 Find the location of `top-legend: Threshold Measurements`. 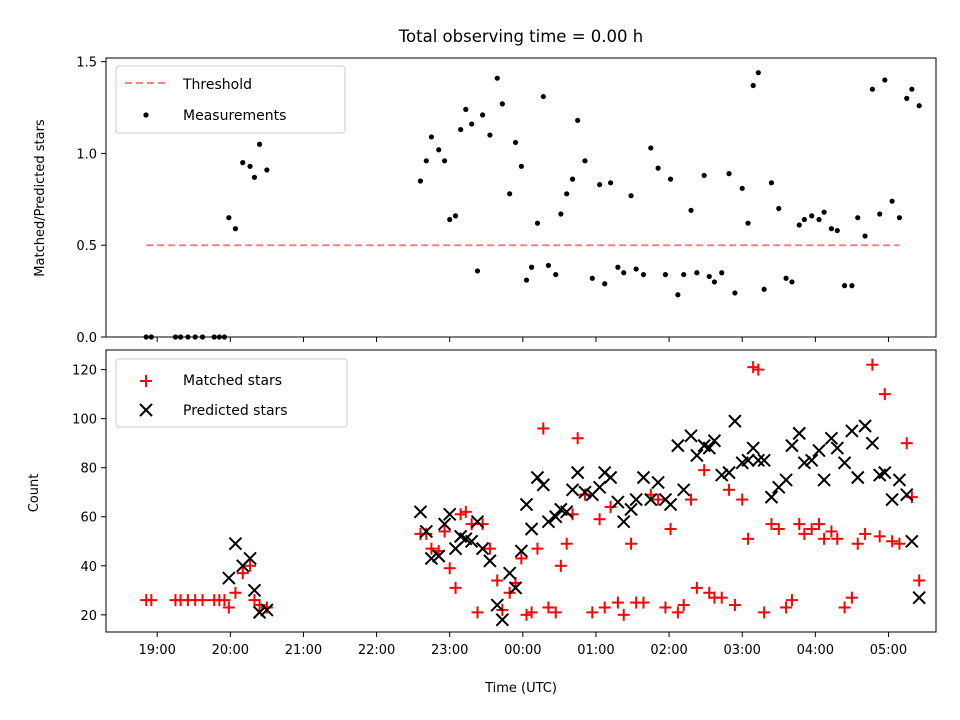

top-legend: Threshold Measurements is located at coordinates (230, 99).